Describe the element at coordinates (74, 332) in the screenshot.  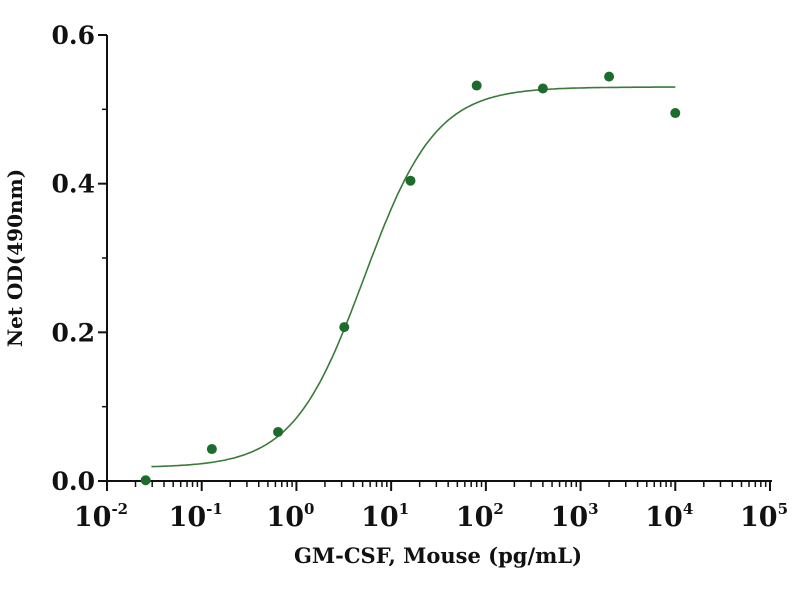
I see `y-tick-label: 0.2` at that location.